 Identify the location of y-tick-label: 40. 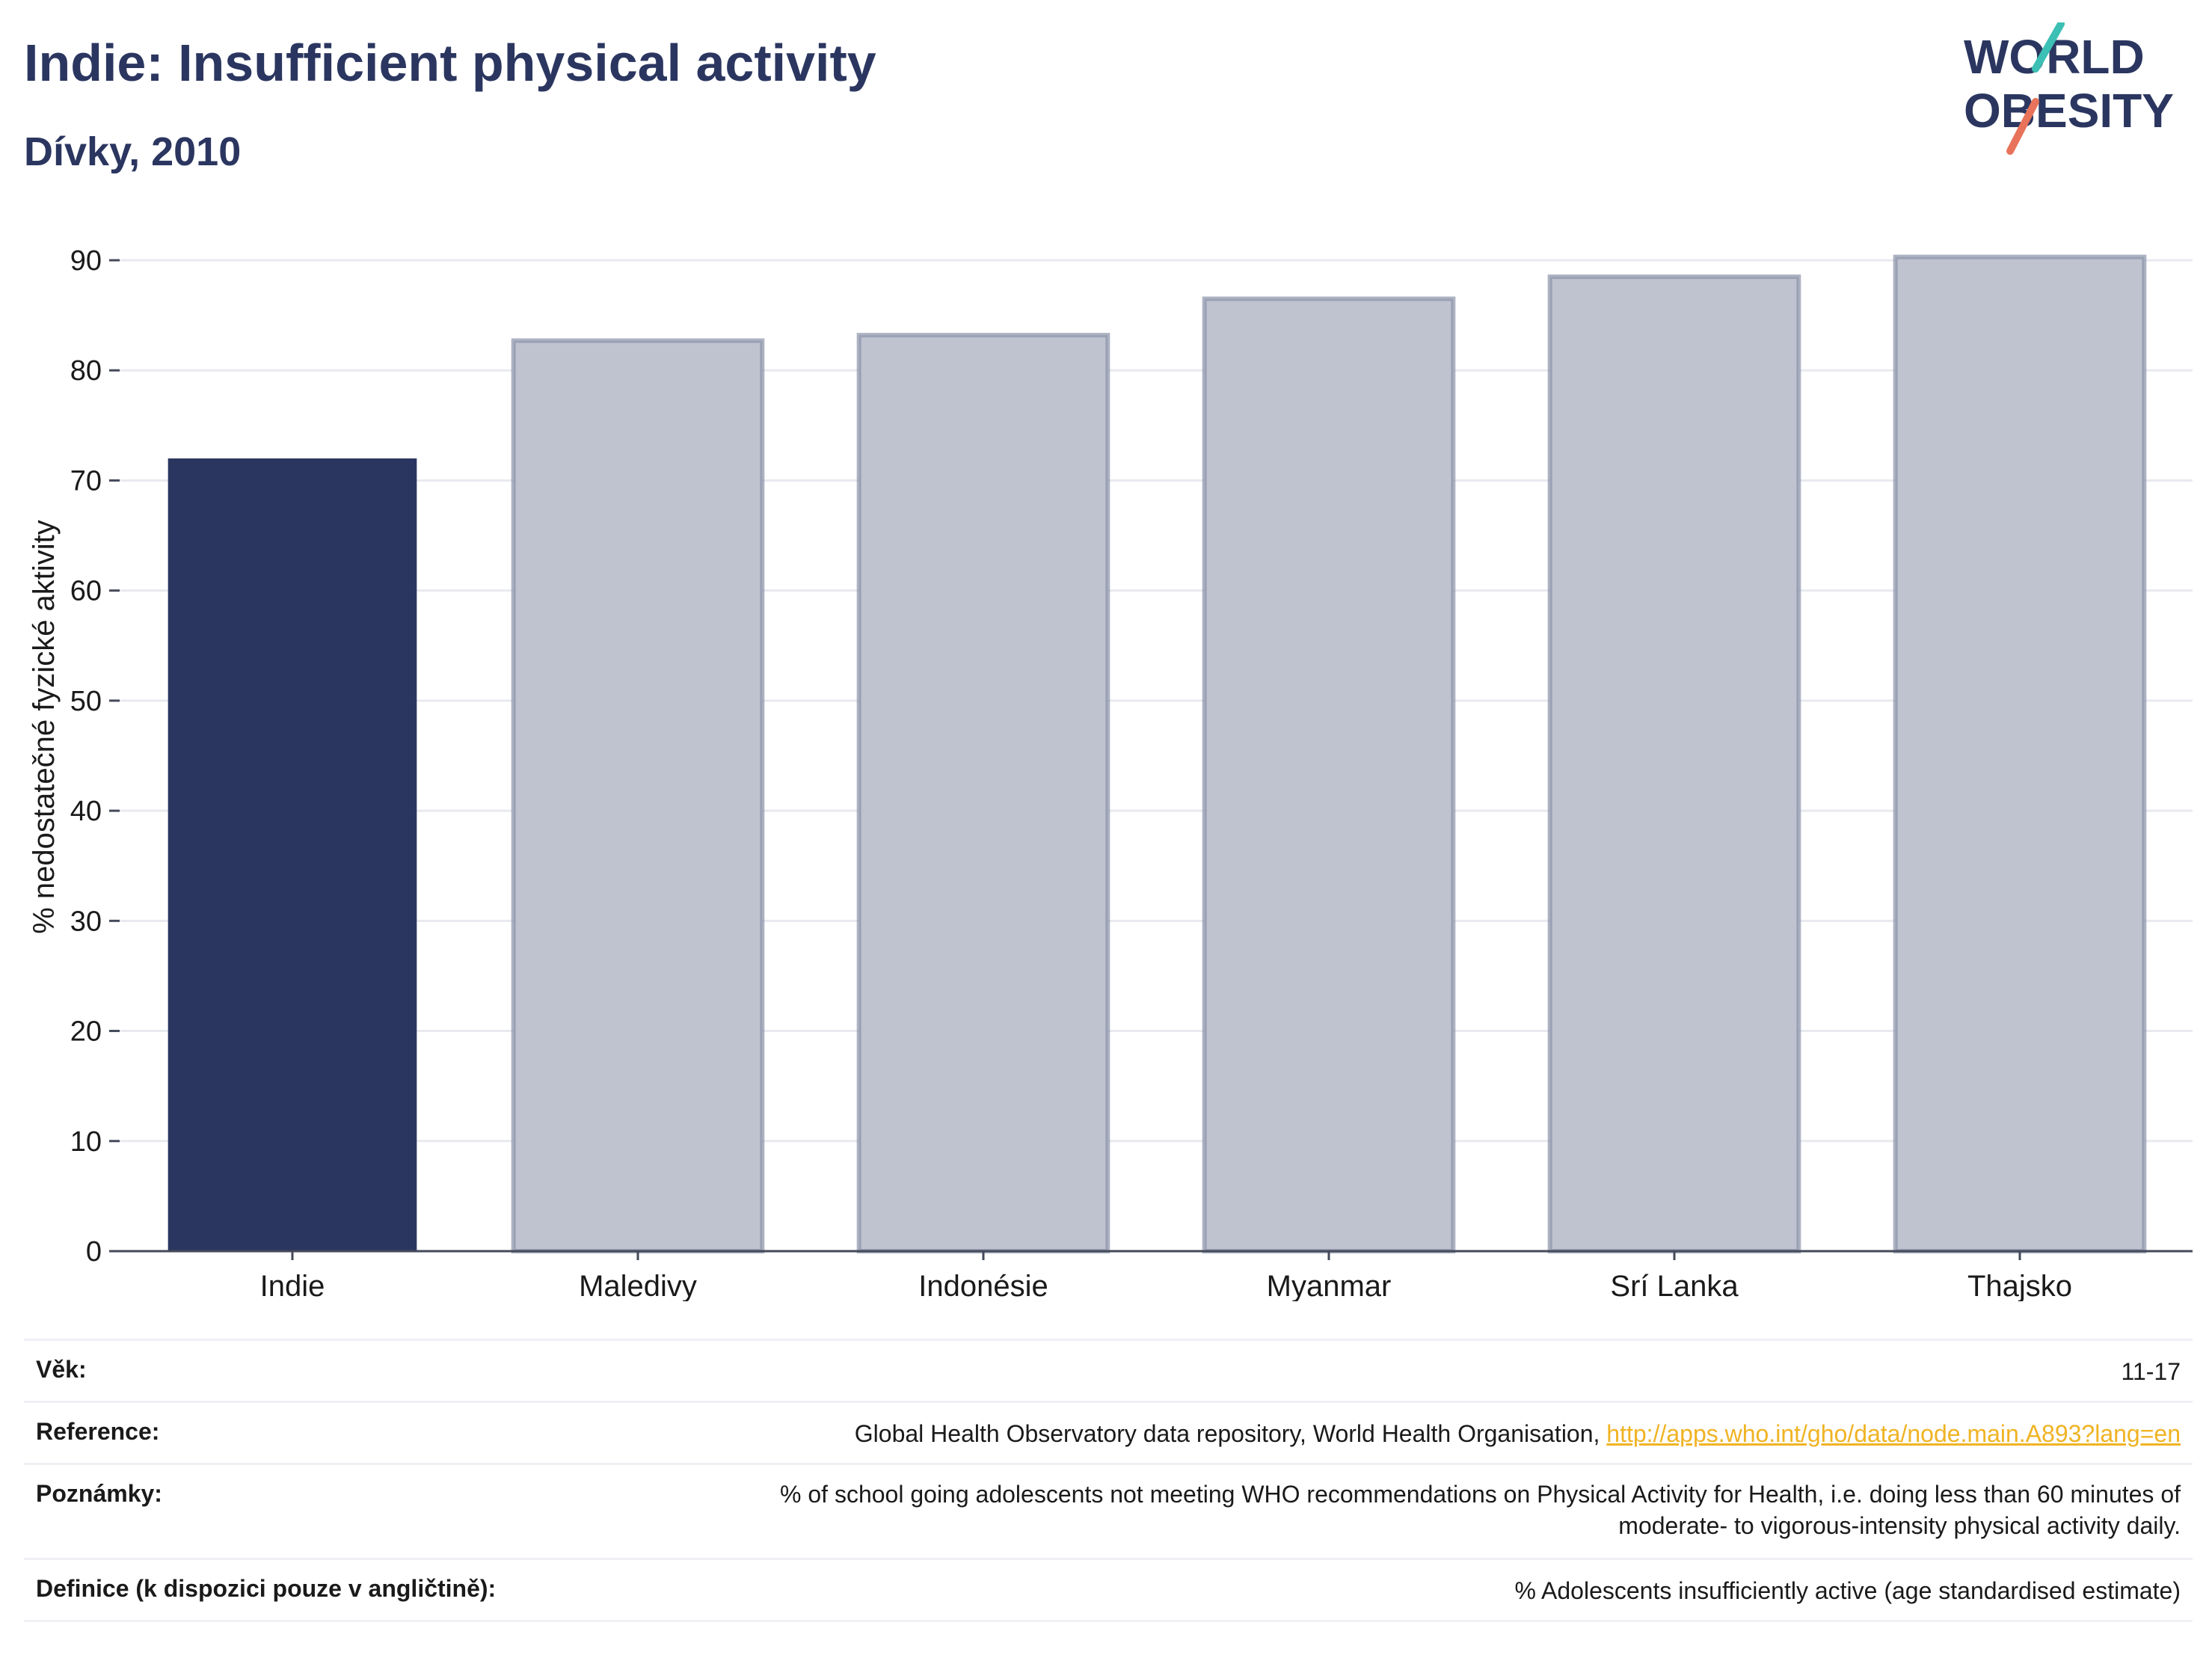
(86, 811).